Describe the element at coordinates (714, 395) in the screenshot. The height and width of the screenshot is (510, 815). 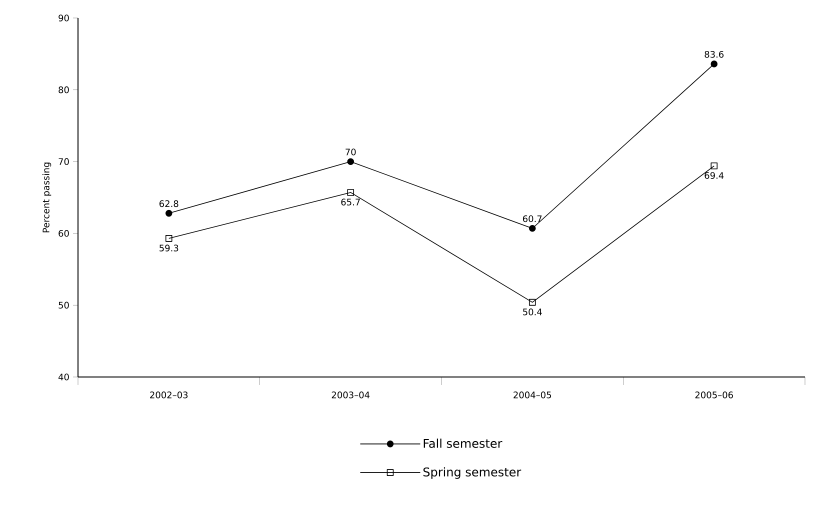
I see `x-tick-label: 2005–06` at that location.